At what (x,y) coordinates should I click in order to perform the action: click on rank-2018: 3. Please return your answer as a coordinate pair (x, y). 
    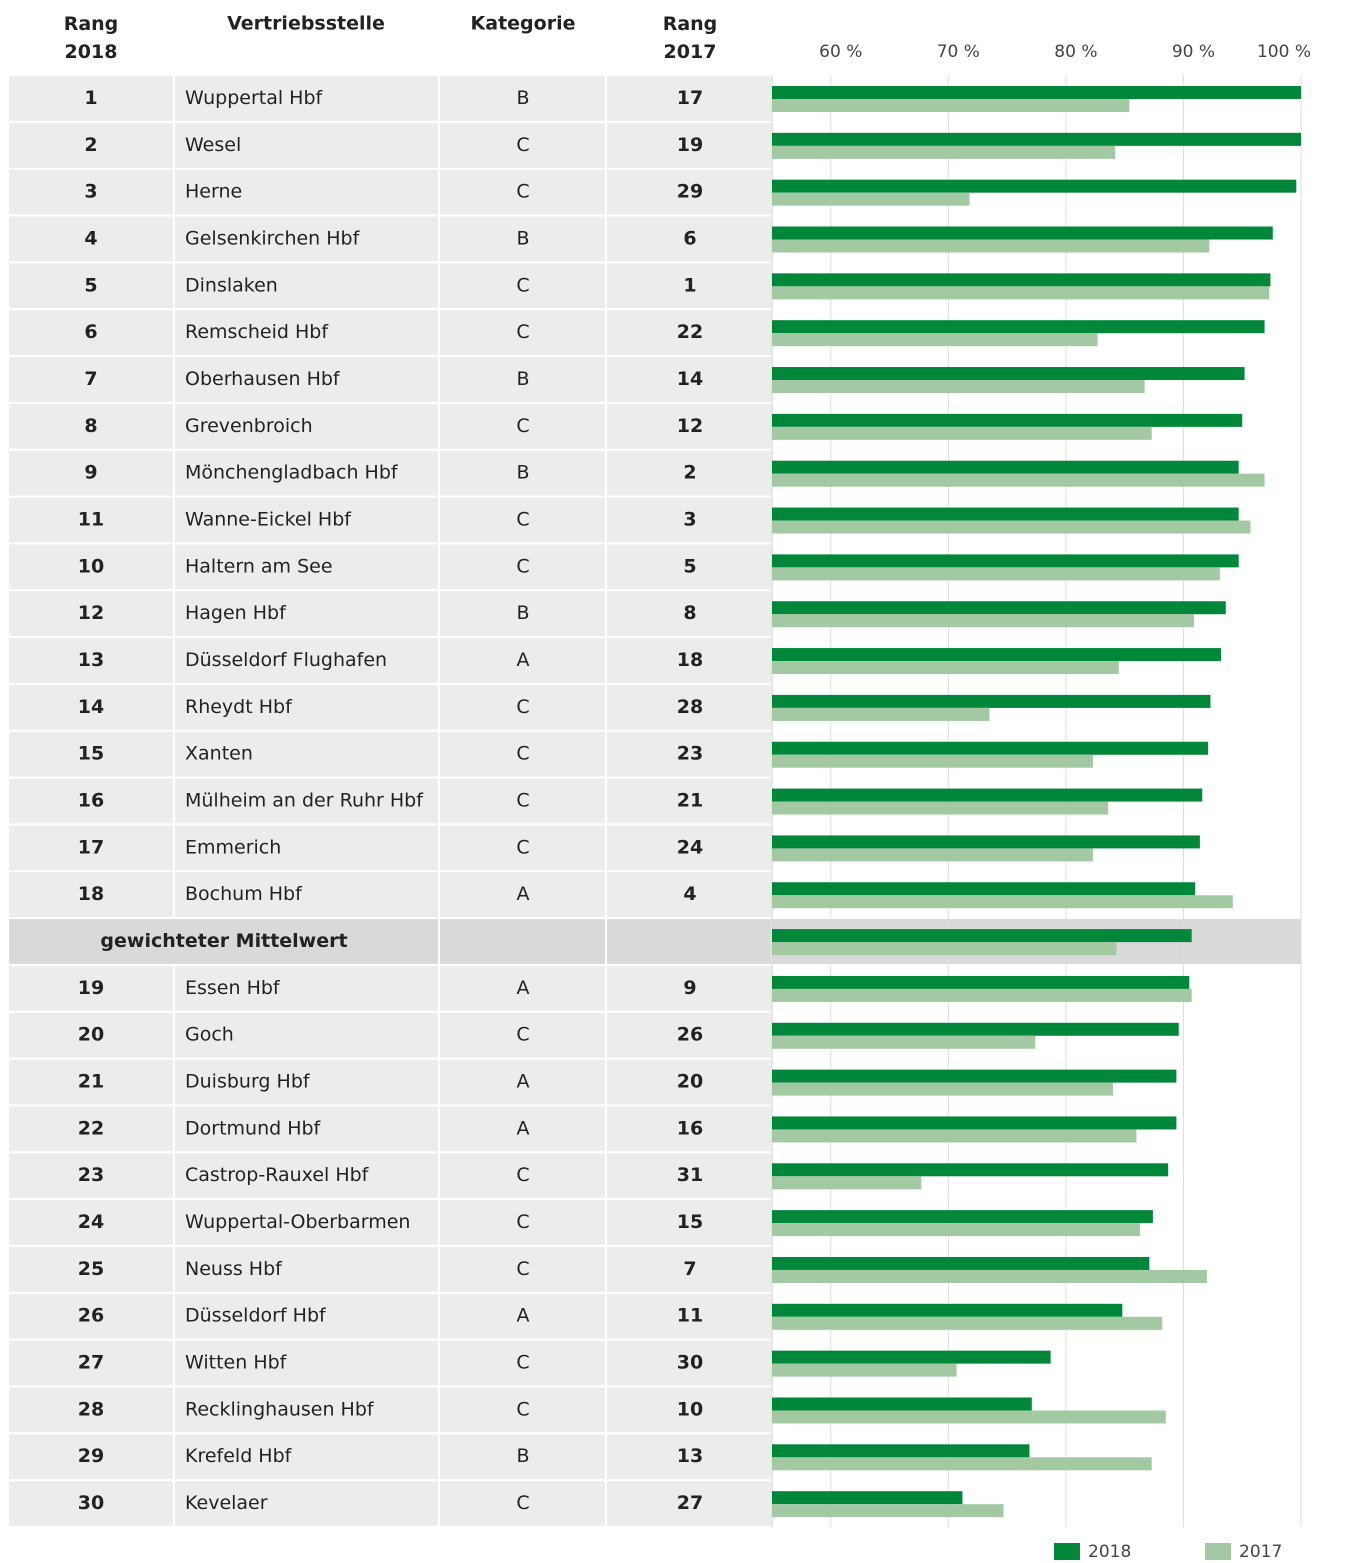
    Looking at the image, I should click on (90, 192).